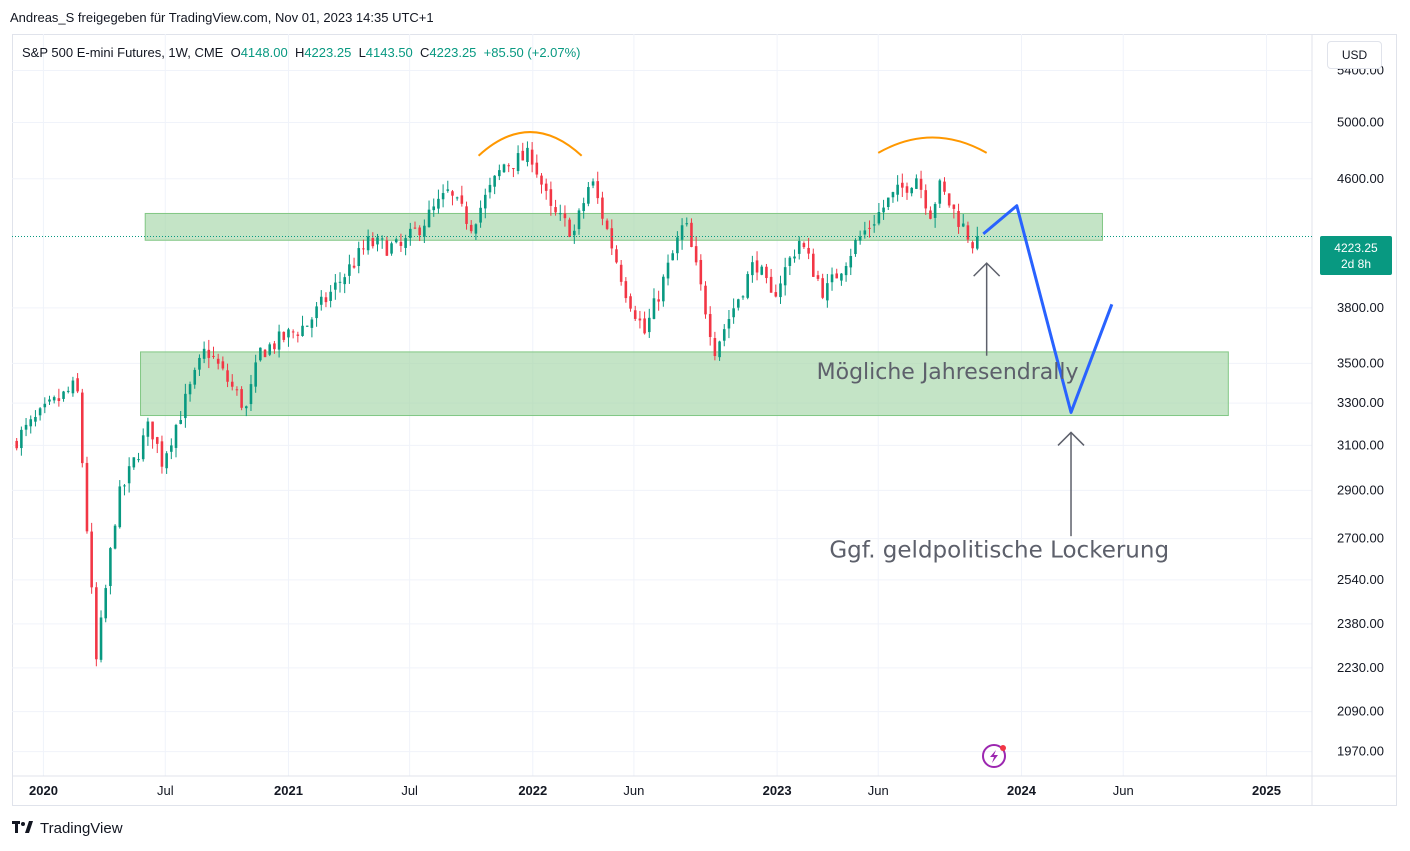  What do you see at coordinates (123, 52) in the screenshot?
I see `symbol-name: S&P 500 E-mini Futures, 1W, CME` at bounding box center [123, 52].